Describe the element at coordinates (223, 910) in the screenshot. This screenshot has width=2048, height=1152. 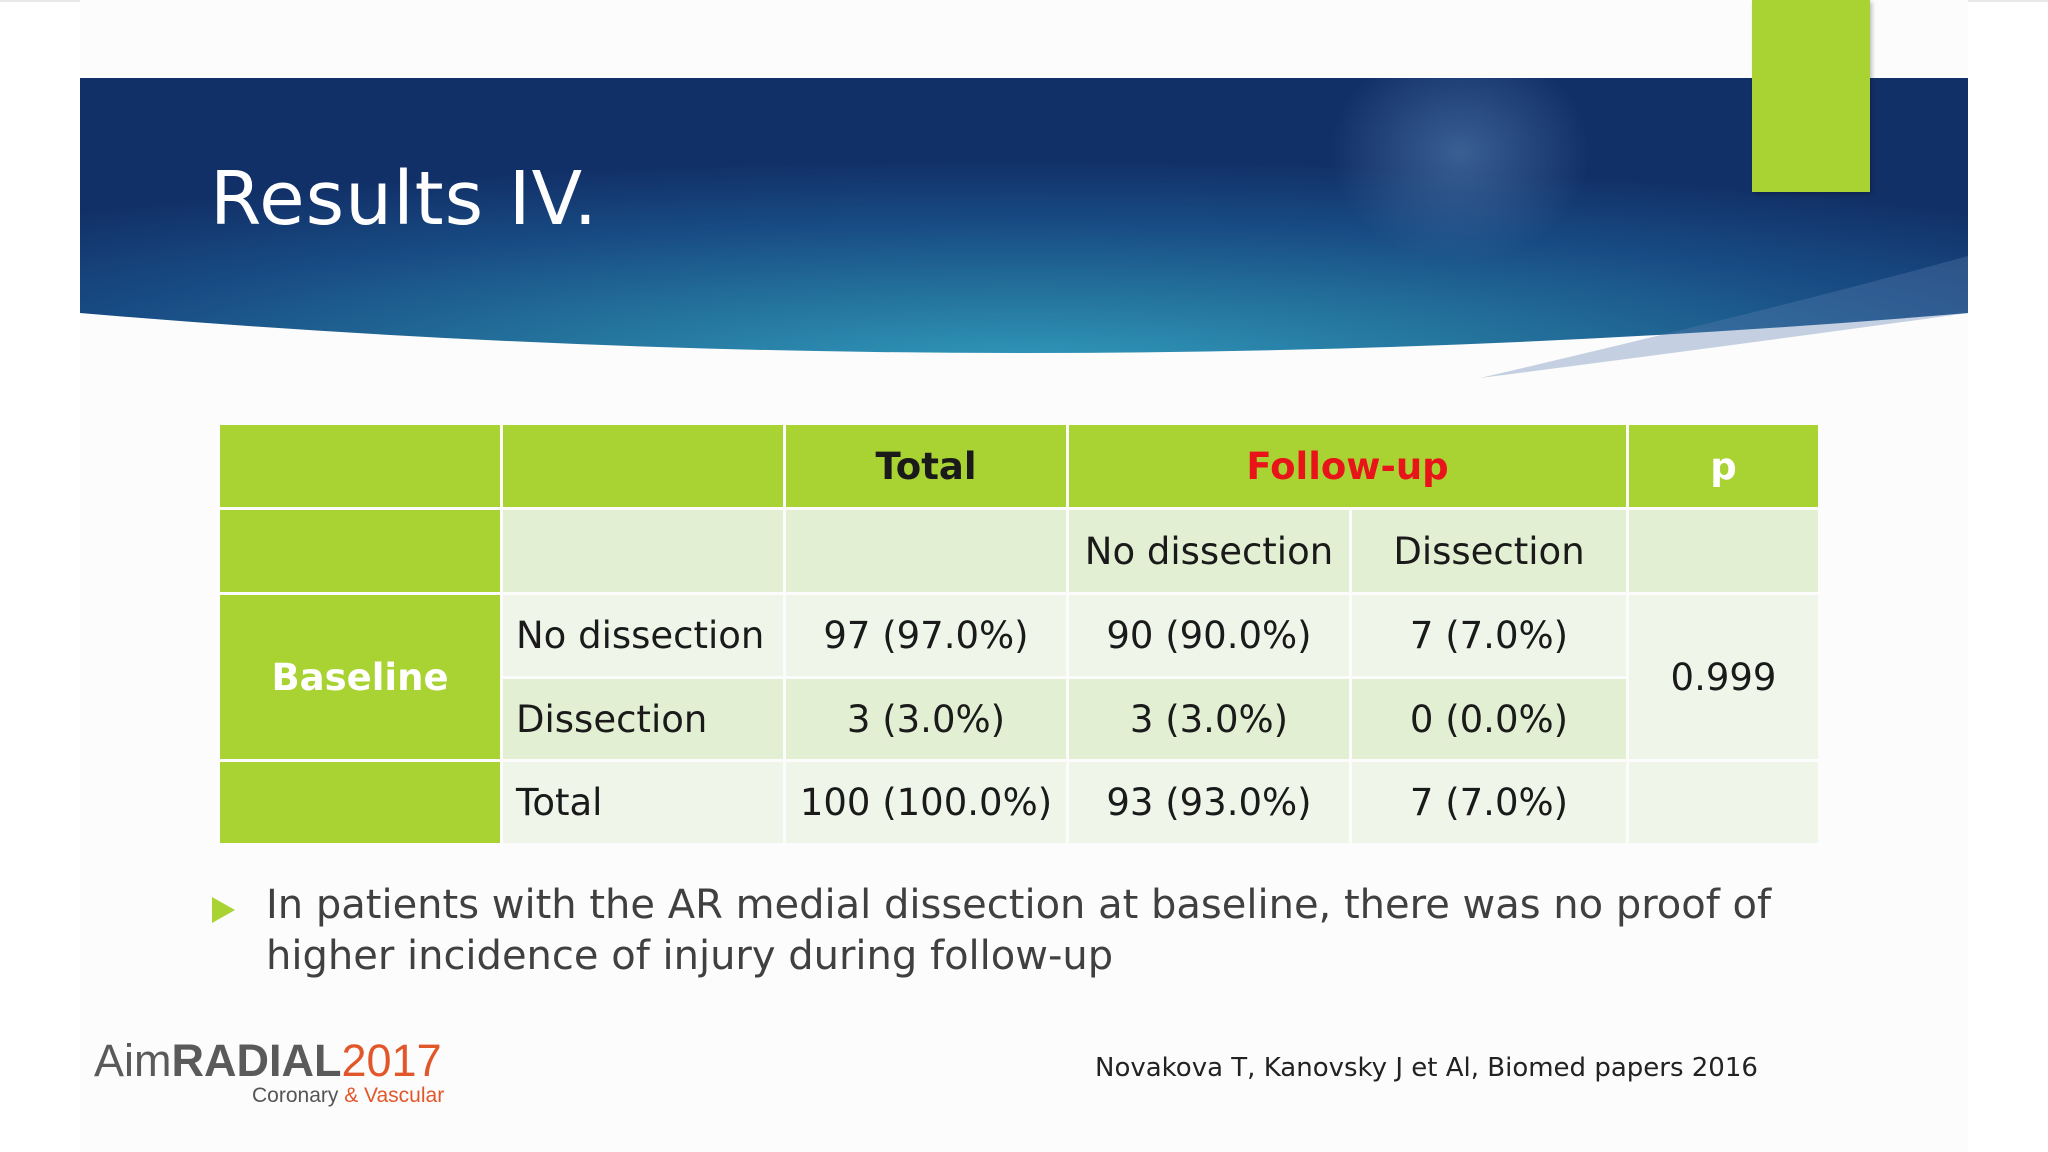
I see `triangle-bullet-icon` at that location.